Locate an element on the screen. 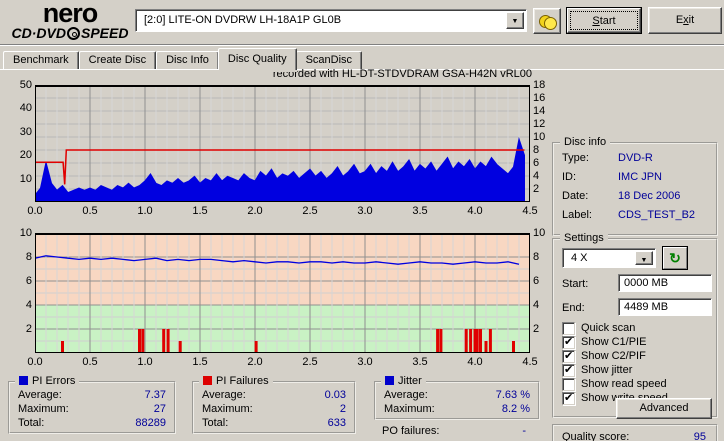  pif-total-label: Total: is located at coordinates (215, 423).